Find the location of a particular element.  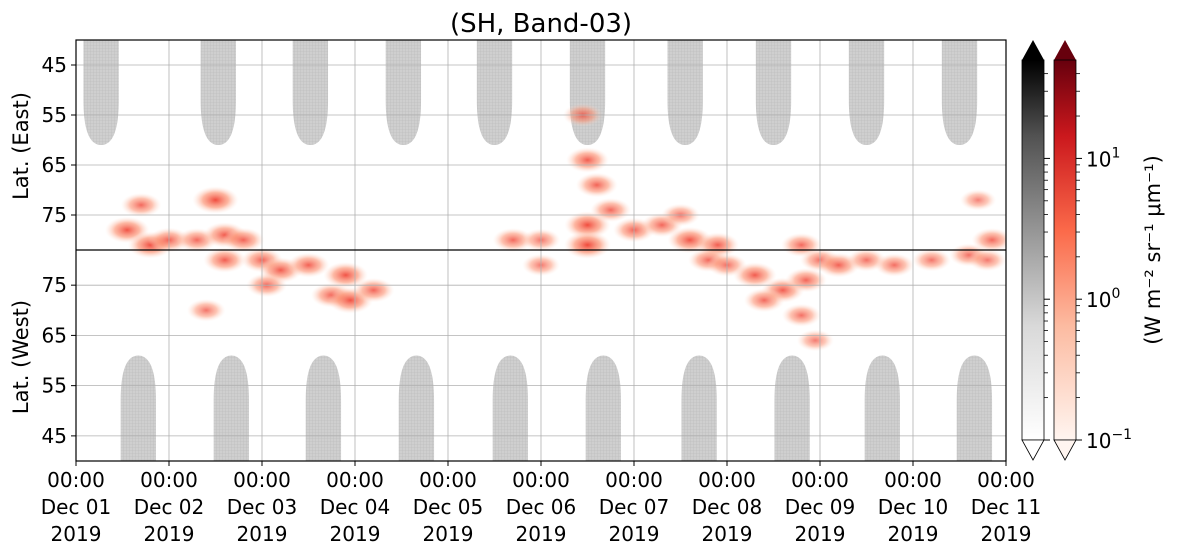

x-tick-date: Dec 01 is located at coordinates (76, 507).